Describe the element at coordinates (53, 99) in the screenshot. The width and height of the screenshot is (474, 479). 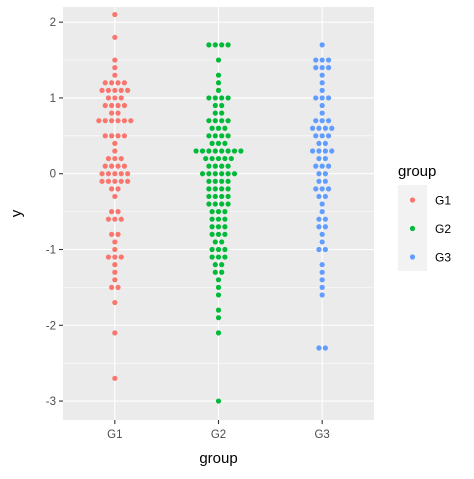
I see `y-tick-label: 1` at that location.